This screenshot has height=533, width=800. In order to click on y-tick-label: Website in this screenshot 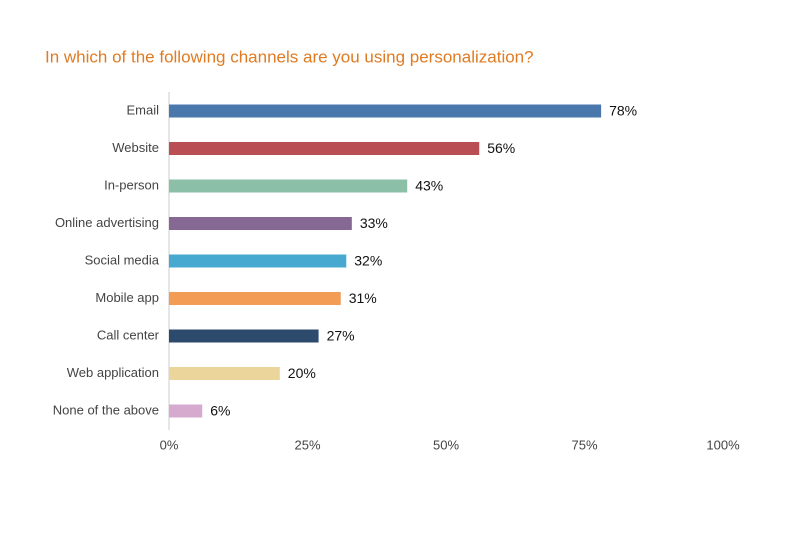, I will do `click(135, 147)`.